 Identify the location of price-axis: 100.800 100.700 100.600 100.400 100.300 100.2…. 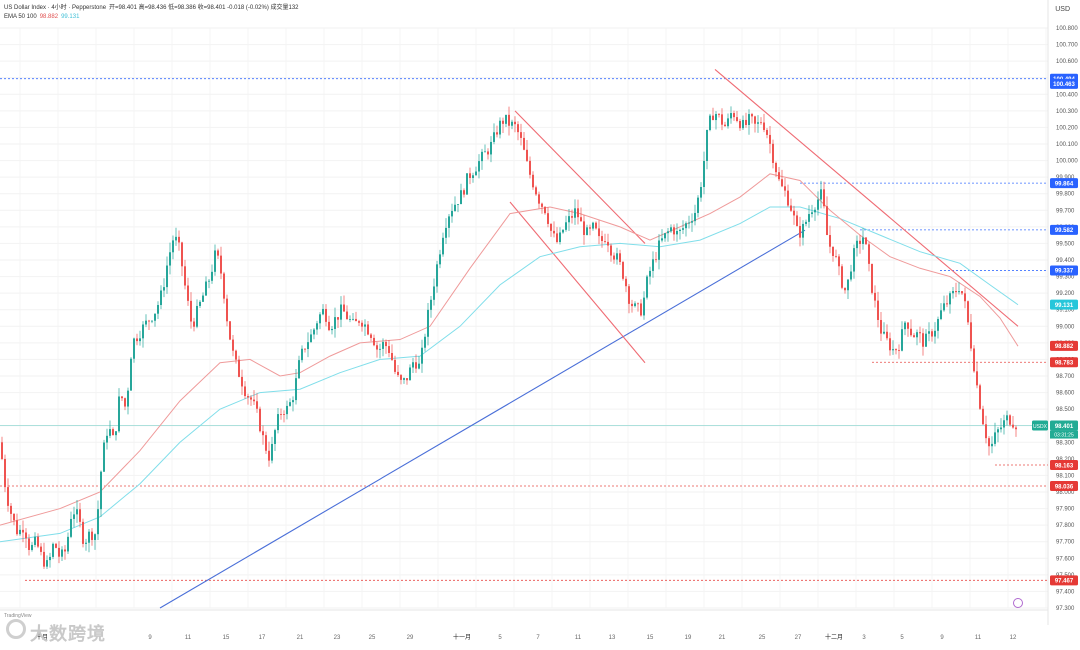
(1067, 319).